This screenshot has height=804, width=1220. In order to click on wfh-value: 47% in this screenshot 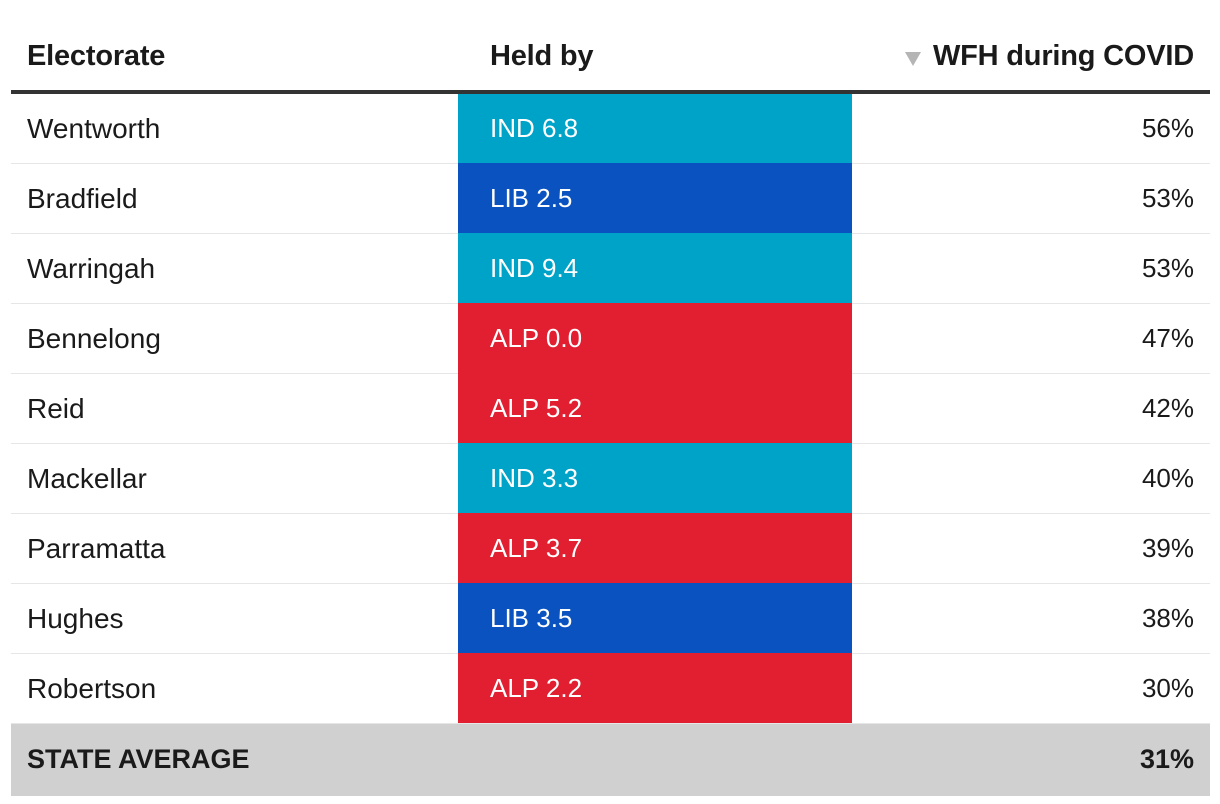, I will do `click(1167, 338)`.